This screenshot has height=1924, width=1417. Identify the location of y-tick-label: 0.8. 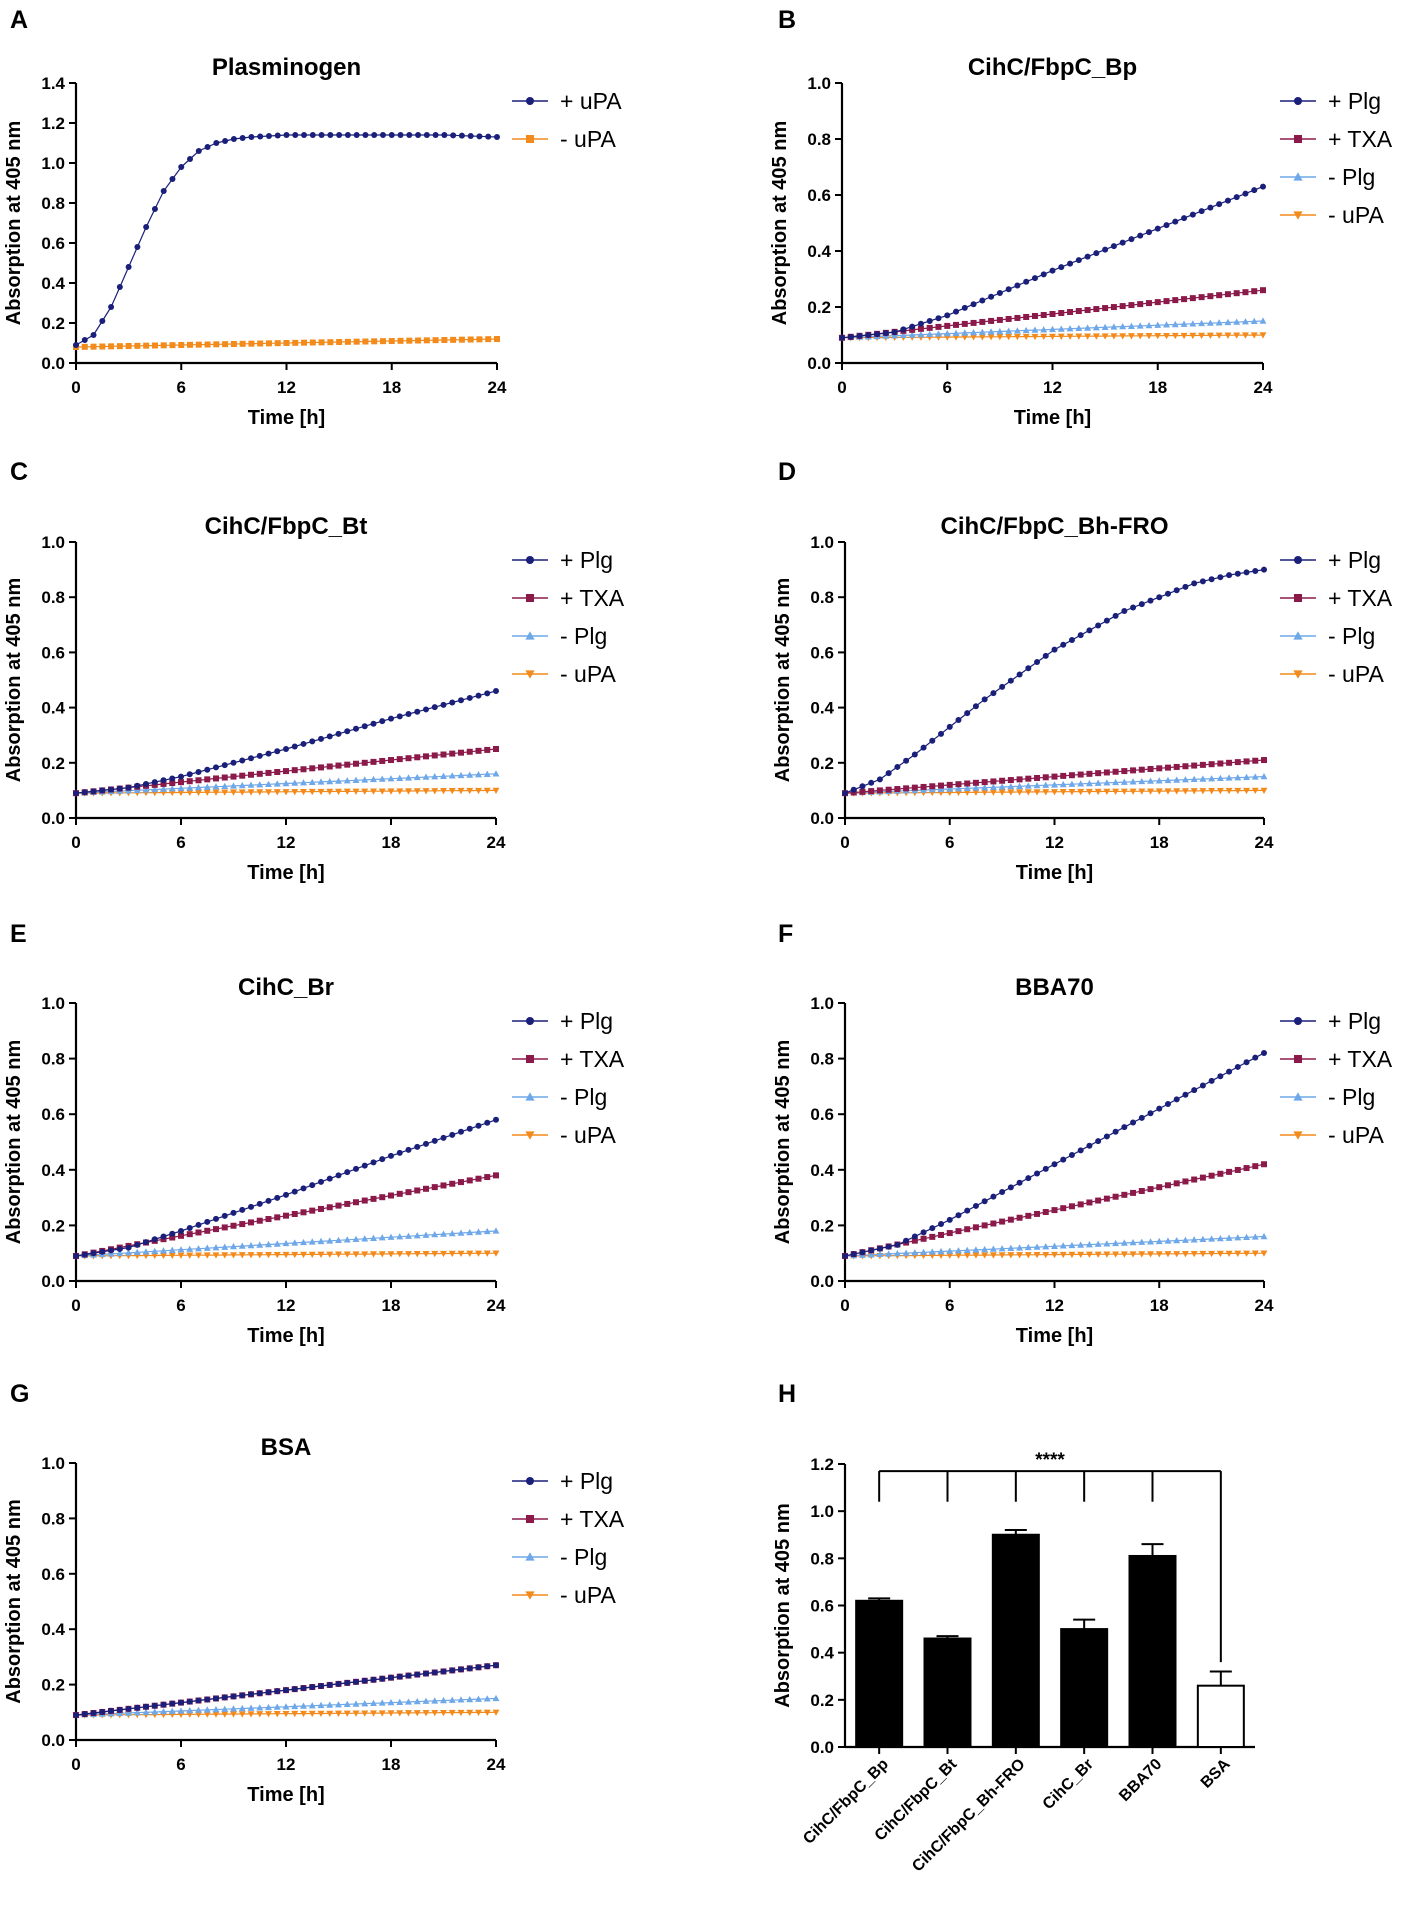
(822, 1558).